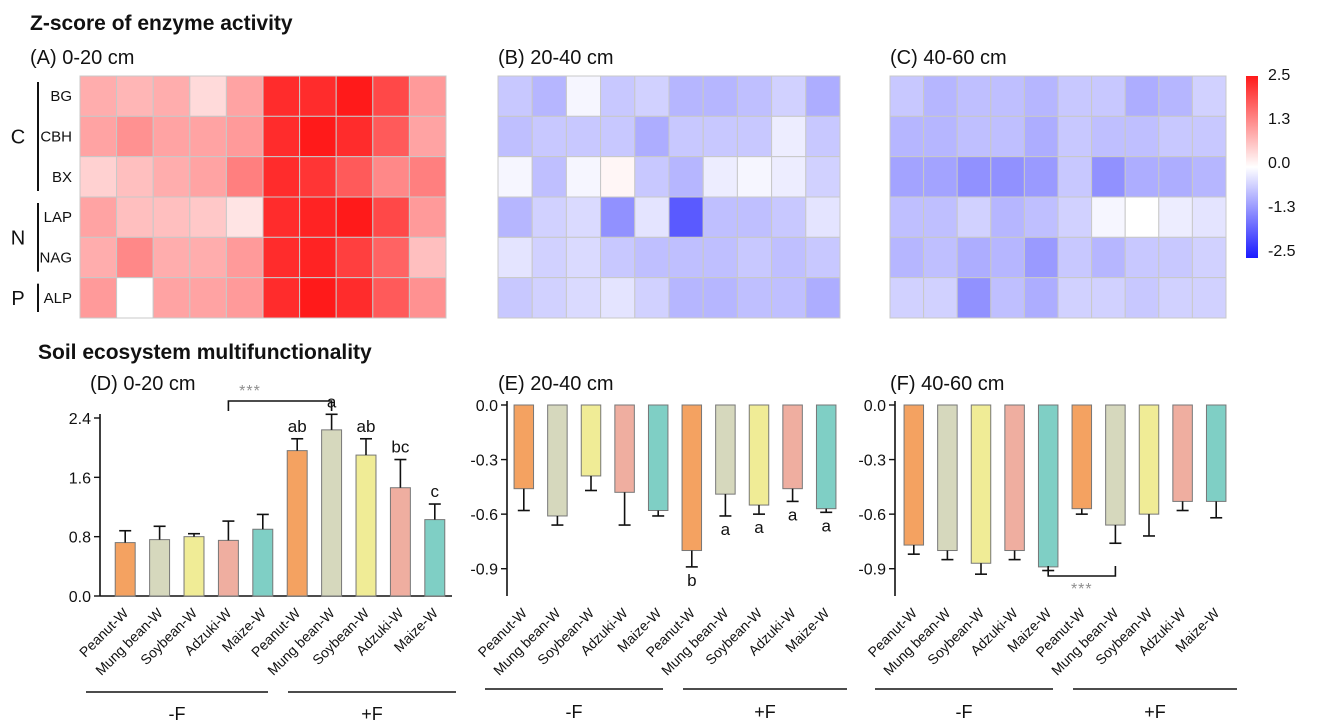  I want to click on treatment-group-label: +F, so click(1155, 712).